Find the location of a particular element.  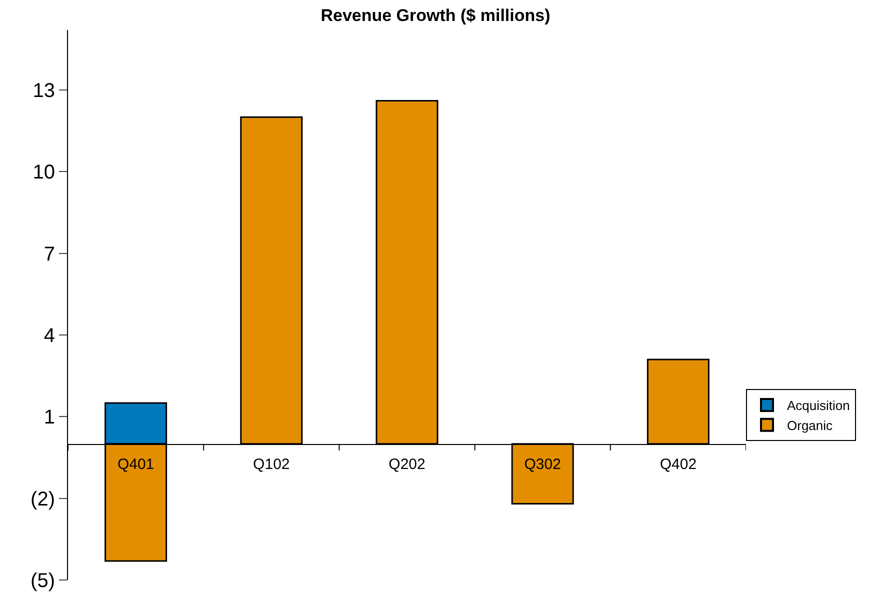

y-tick-label: (2) is located at coordinates (42, 499).